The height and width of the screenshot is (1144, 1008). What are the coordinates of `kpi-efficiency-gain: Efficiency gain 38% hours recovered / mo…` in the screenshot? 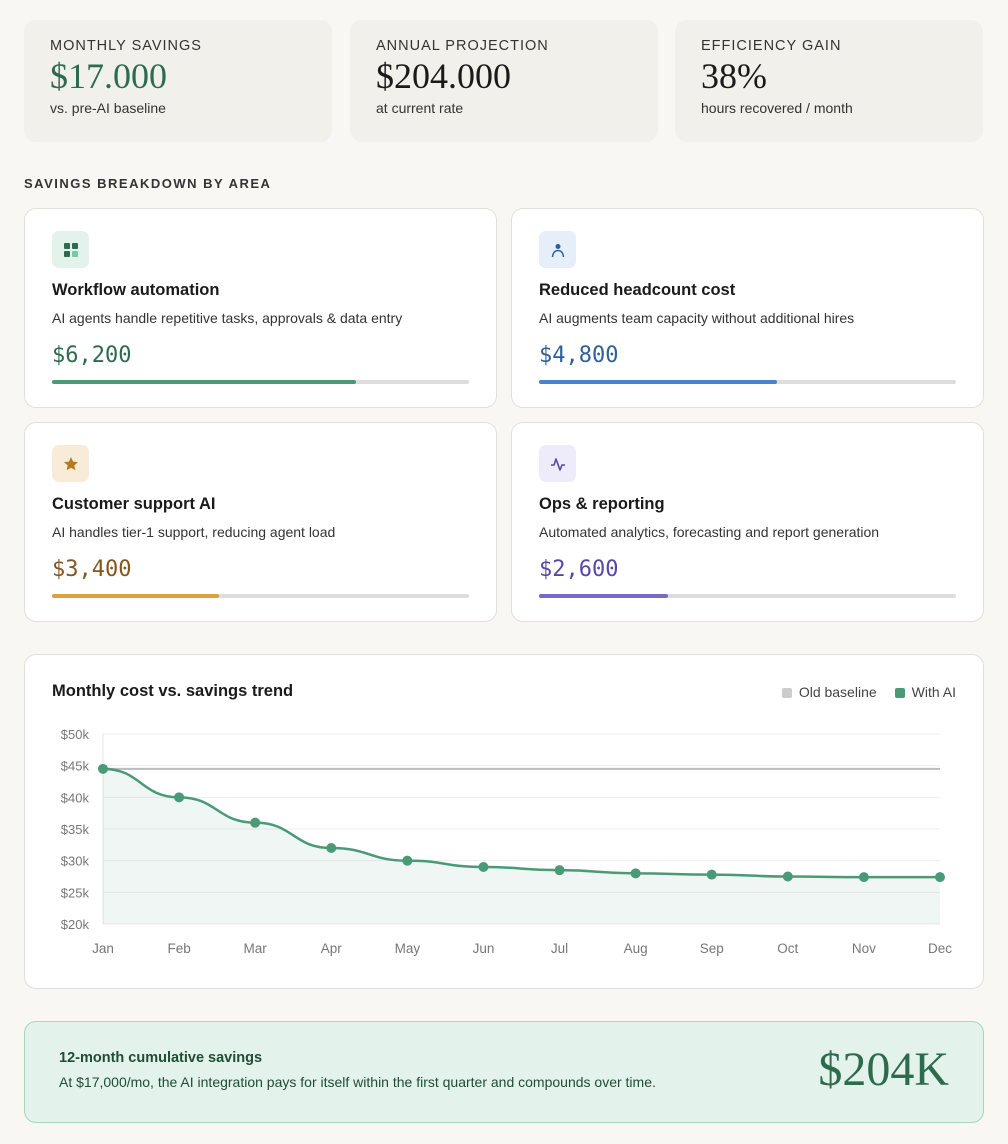 It's located at (829, 81).